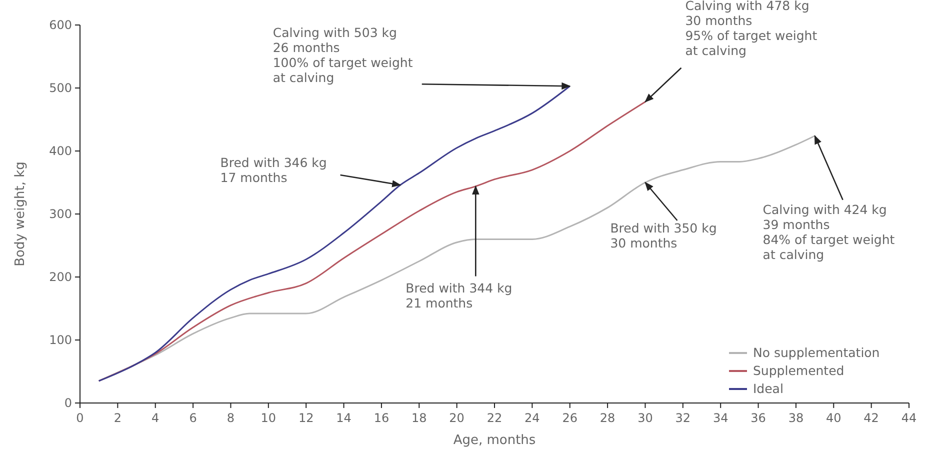 The height and width of the screenshot is (456, 929). Describe the element at coordinates (796, 418) in the screenshot. I see `x-tick-label: 38` at that location.